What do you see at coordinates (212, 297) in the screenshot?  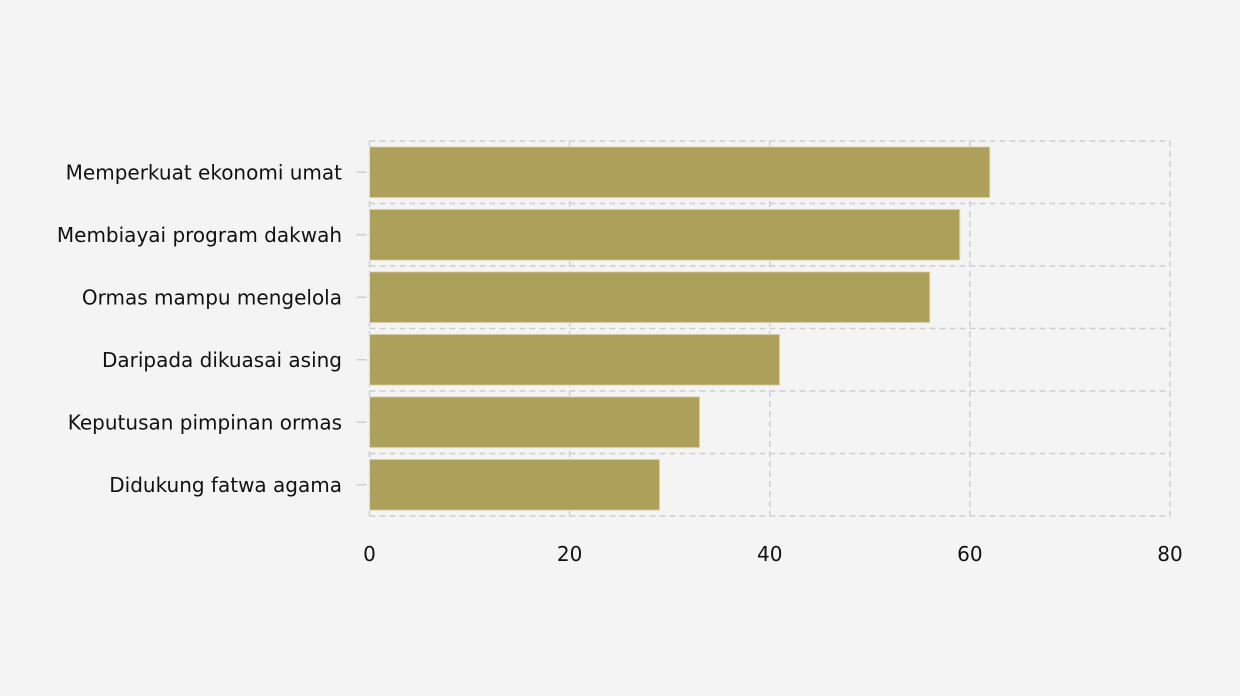 I see `y-tick-label: Ormas mampu mengelola` at bounding box center [212, 297].